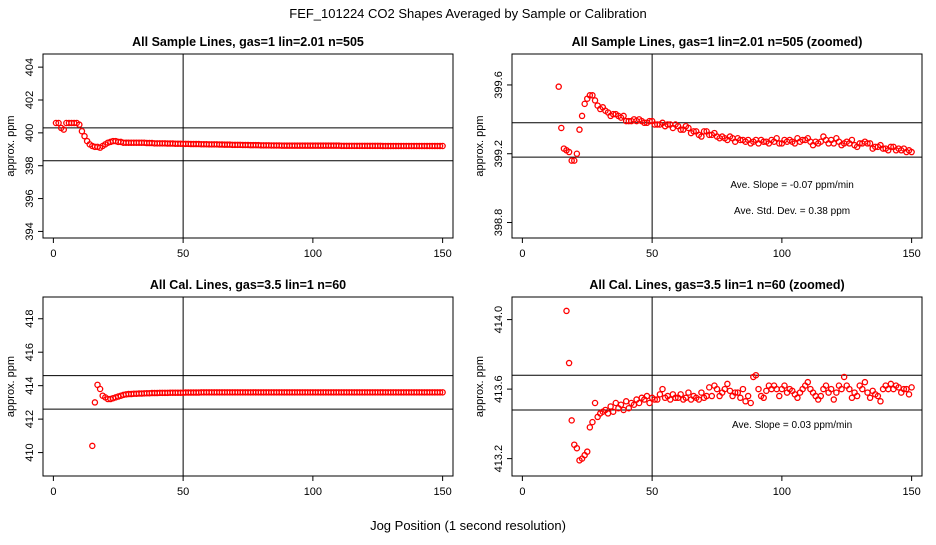 The height and width of the screenshot is (545, 936). Describe the element at coordinates (499, 459) in the screenshot. I see `y-tick-label: 413.2` at that location.